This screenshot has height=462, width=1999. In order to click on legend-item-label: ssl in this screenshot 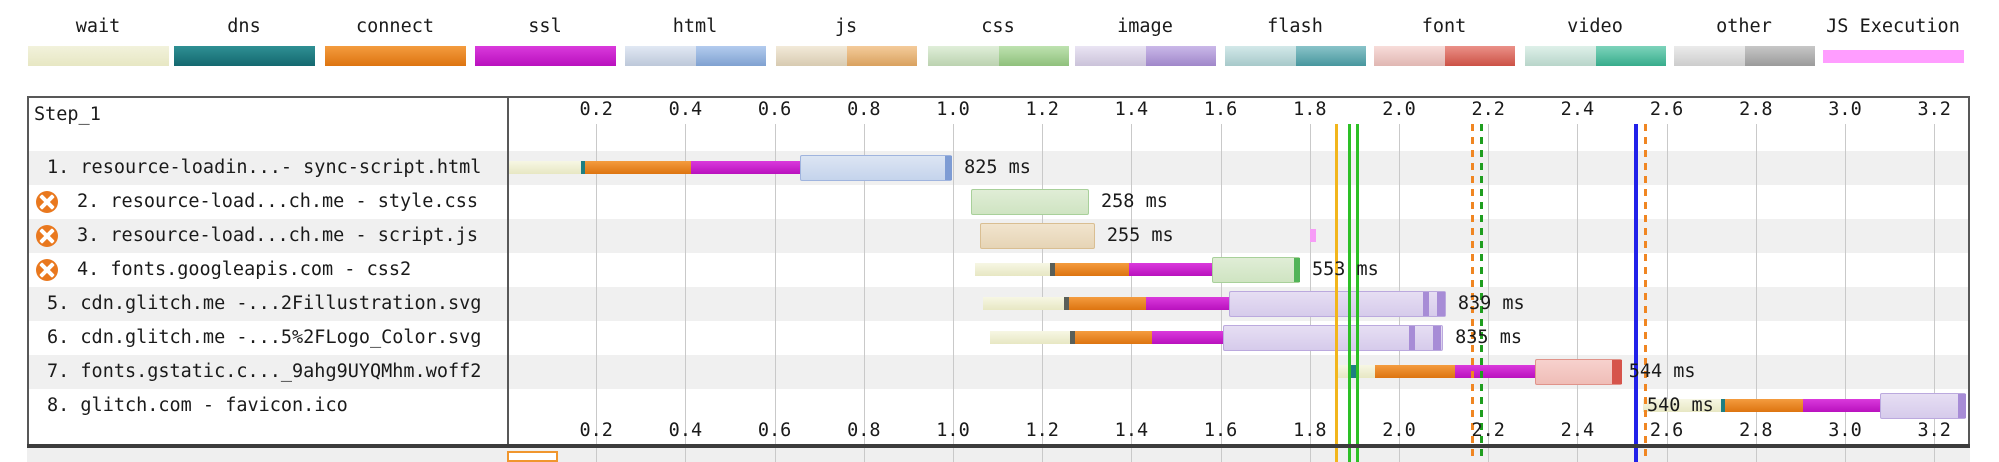, I will do `click(545, 26)`.